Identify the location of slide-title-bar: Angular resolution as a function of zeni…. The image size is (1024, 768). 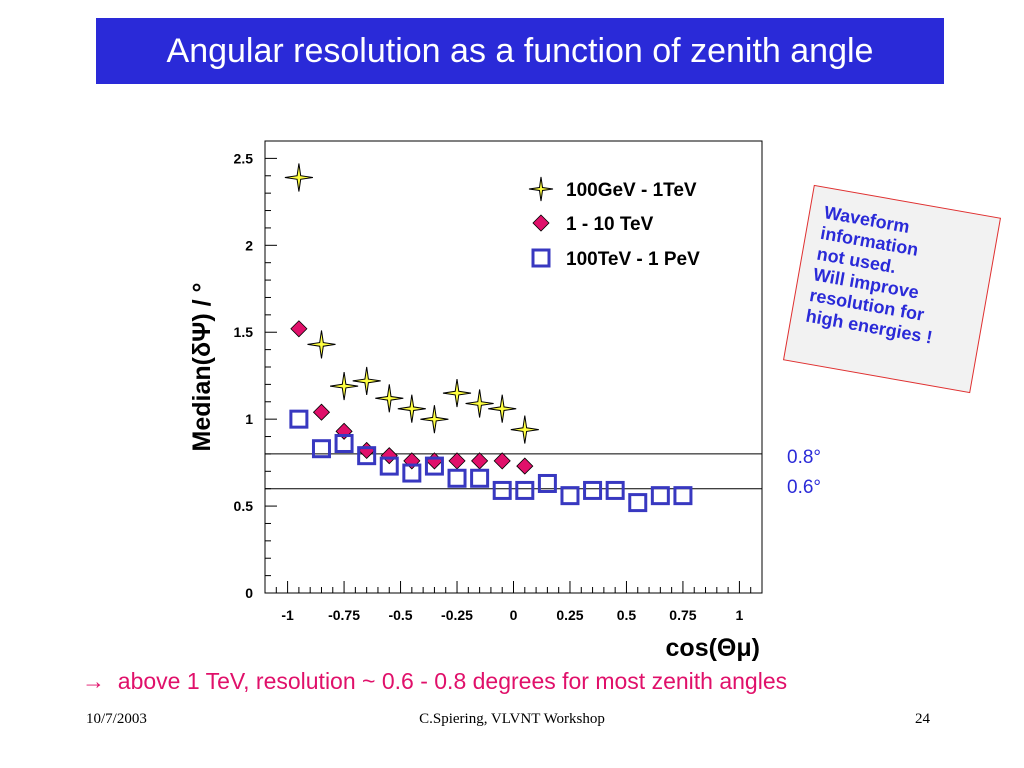
(520, 51).